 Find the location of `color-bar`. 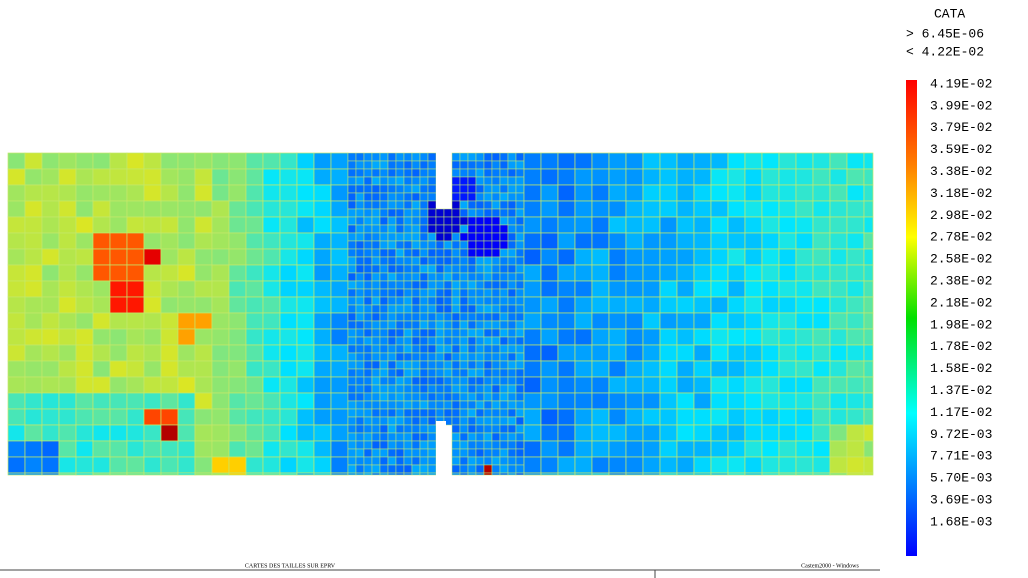

color-bar is located at coordinates (911, 318).